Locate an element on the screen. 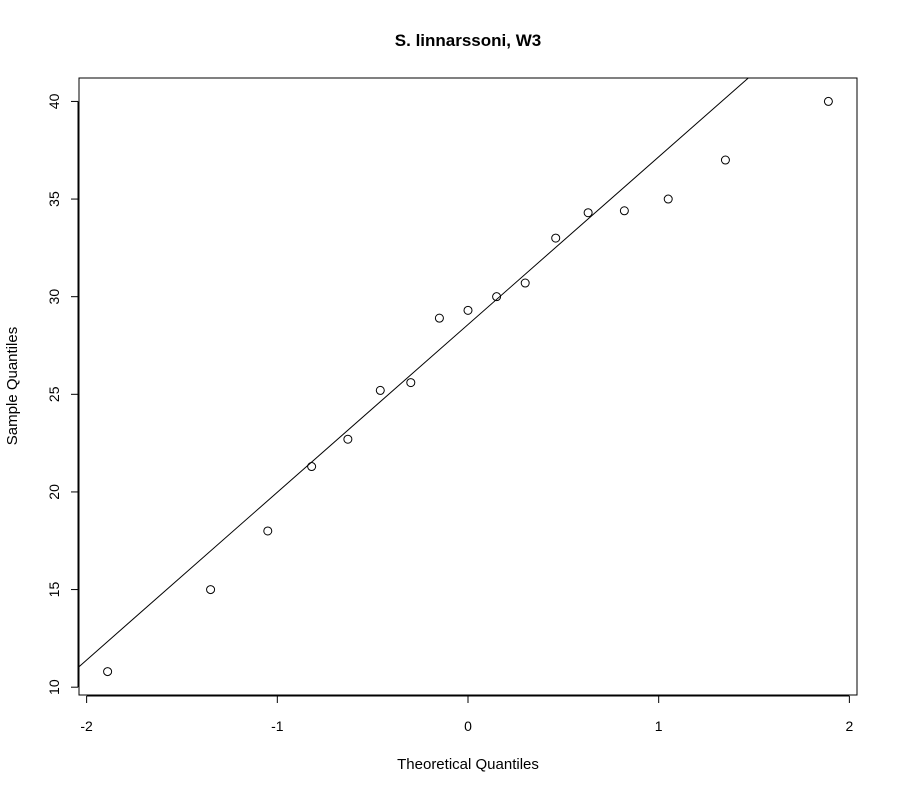 This screenshot has width=898, height=794. y-tick-label: 40 is located at coordinates (54, 101).